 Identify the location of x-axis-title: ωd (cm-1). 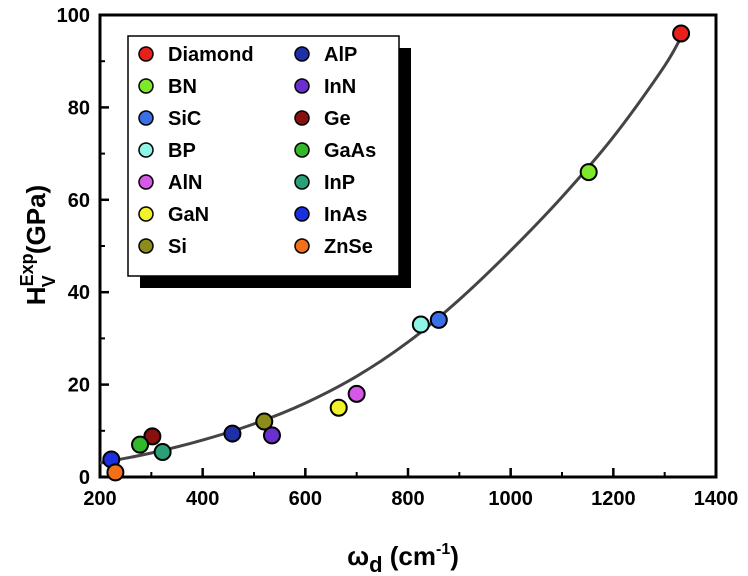
(403, 558).